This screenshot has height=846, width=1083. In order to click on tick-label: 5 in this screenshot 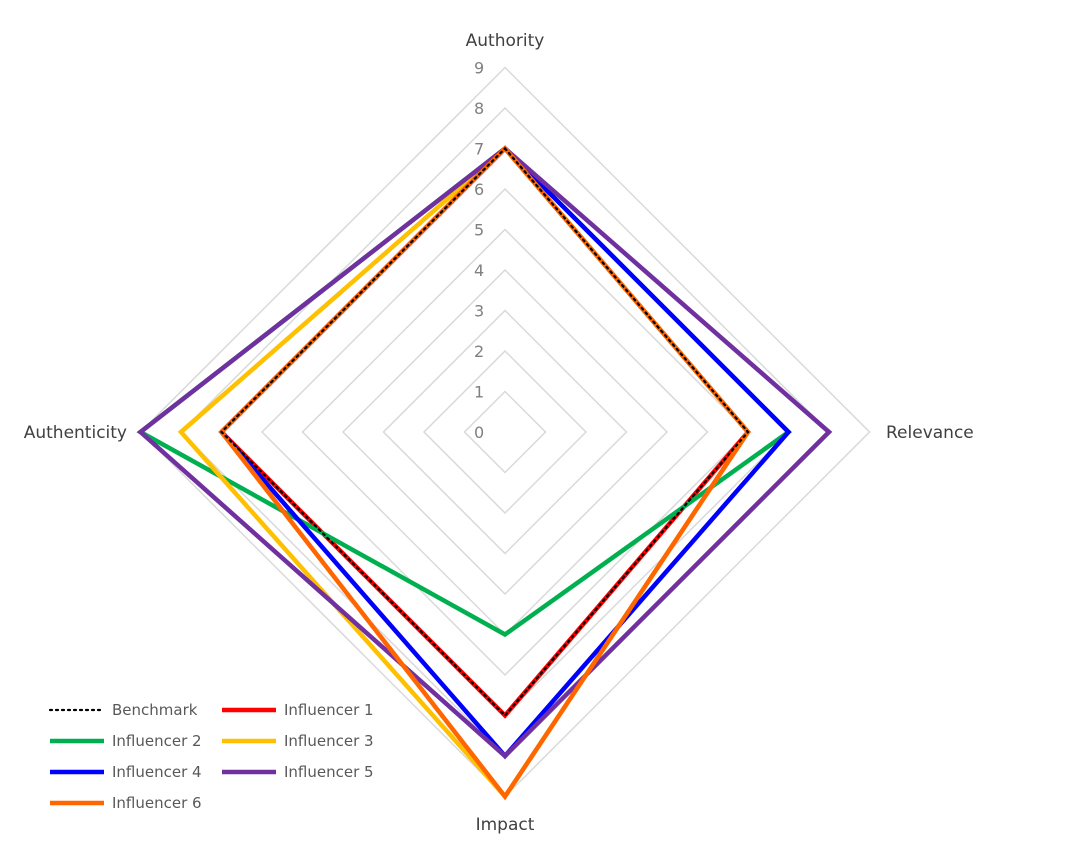, I will do `click(479, 230)`.